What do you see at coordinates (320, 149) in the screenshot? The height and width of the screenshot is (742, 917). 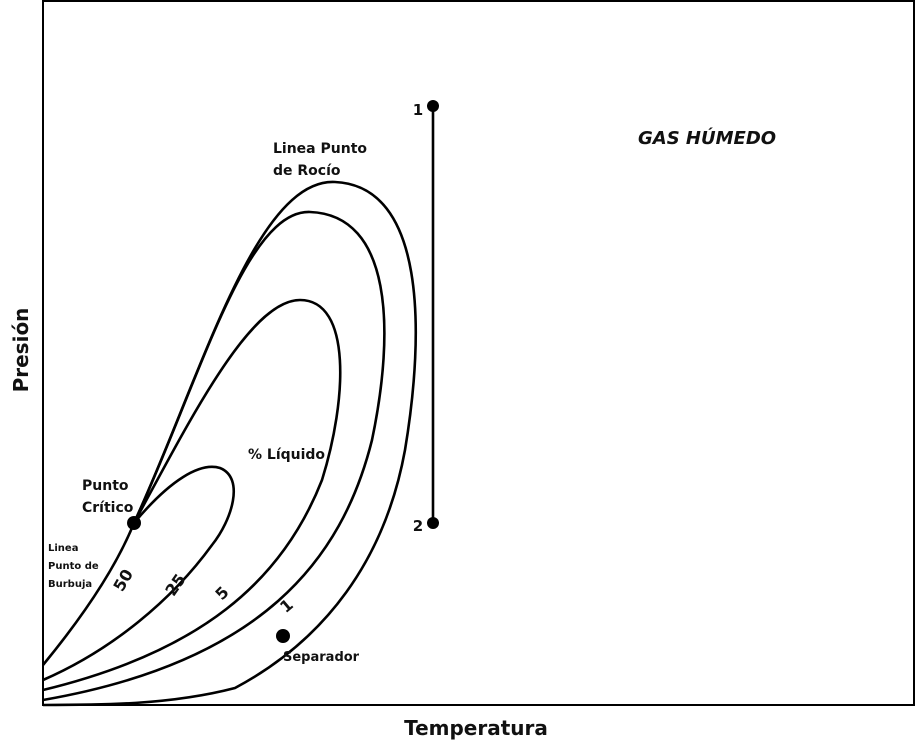 I see `dew-label: Linea Punto` at bounding box center [320, 149].